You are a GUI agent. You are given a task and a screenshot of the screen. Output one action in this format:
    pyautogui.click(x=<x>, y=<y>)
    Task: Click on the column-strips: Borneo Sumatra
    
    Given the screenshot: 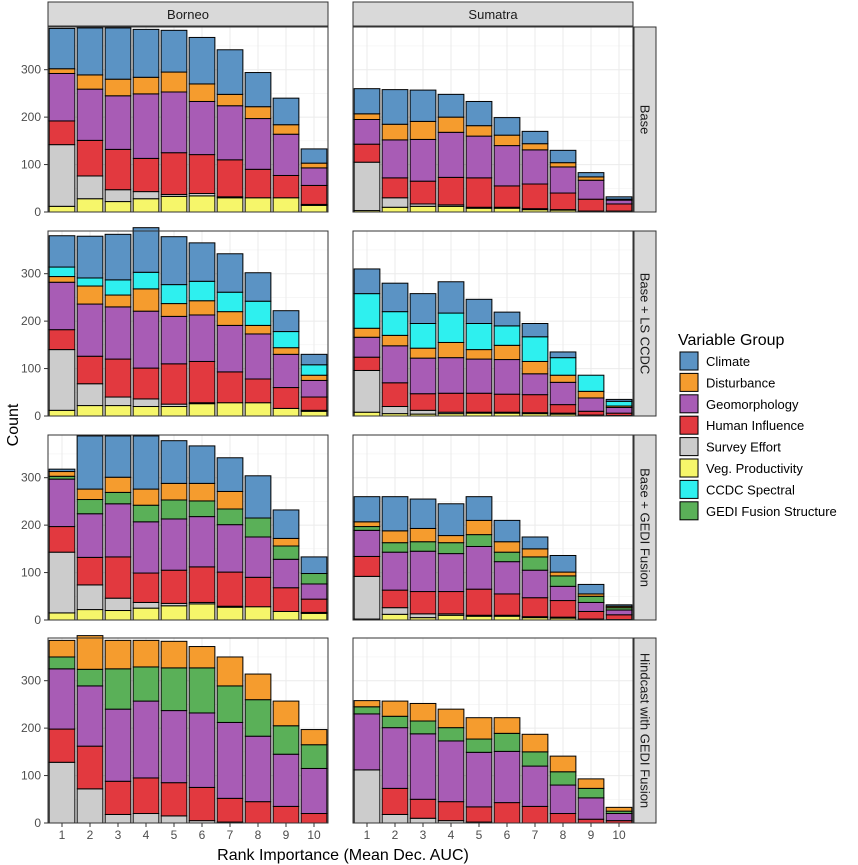 What is the action you would take?
    pyautogui.click(x=340, y=14)
    